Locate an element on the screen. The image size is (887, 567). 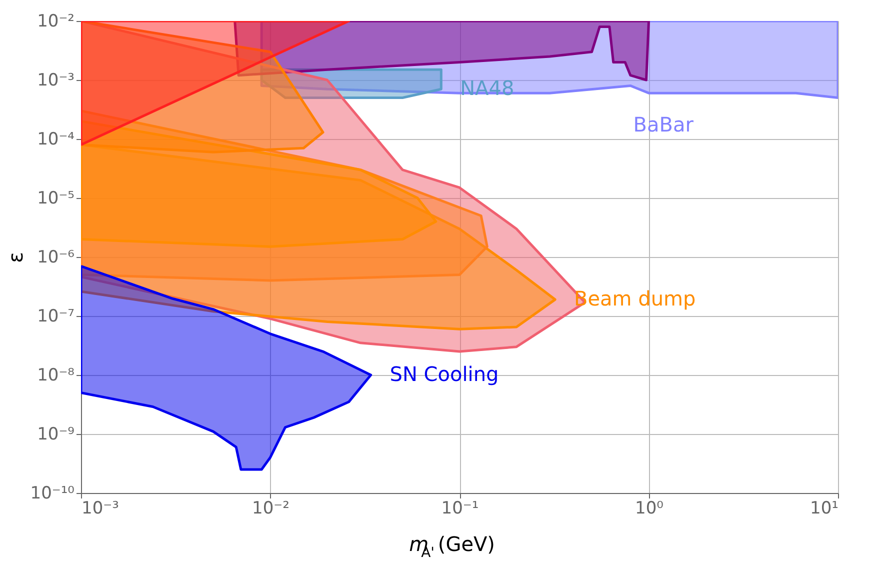
y-tick-label: 10⁻⁸ is located at coordinates (56, 376).